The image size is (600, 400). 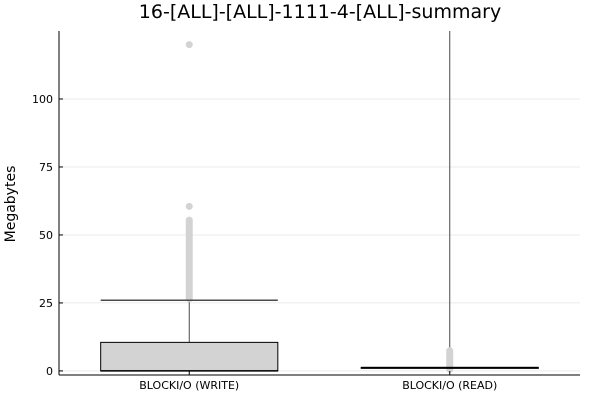 I want to click on y-tick-label: 0, so click(x=49, y=371).